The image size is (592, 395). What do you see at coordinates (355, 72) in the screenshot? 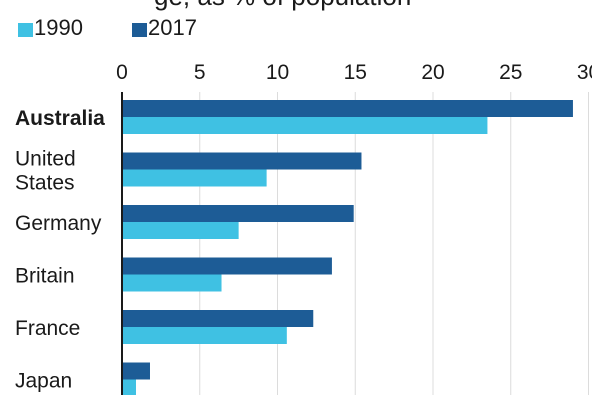
I see `x-tick-label: 15` at bounding box center [355, 72].